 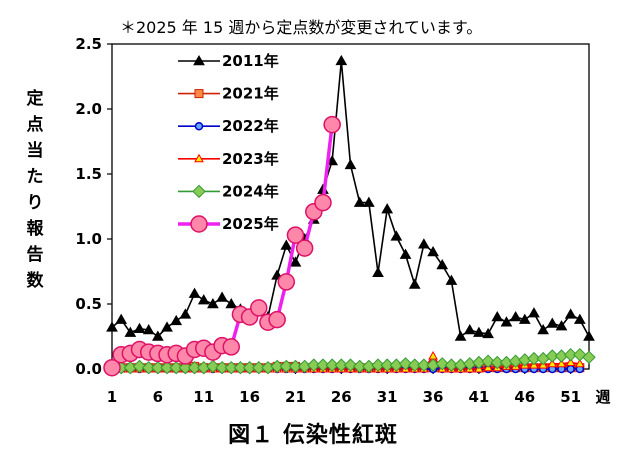 What do you see at coordinates (228, 126) in the screenshot?
I see `legend-entry: 2022年` at bounding box center [228, 126].